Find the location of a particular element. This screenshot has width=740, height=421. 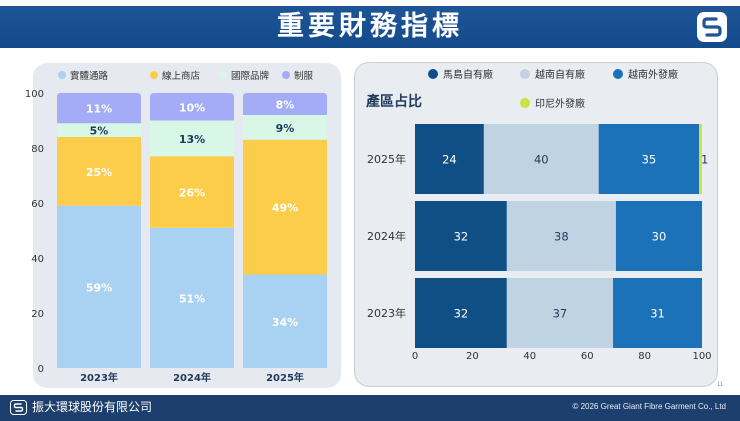

bar-data-label: 59% is located at coordinates (99, 287).